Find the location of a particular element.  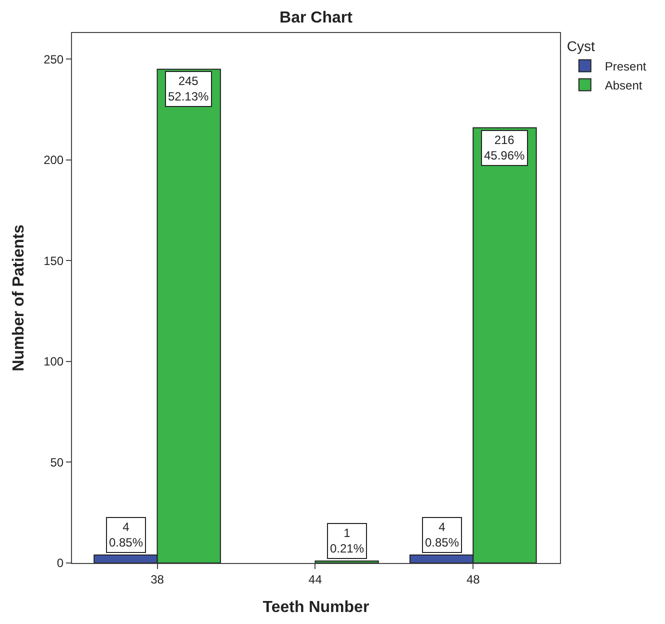

data-label: 216 45.96% is located at coordinates (505, 148).